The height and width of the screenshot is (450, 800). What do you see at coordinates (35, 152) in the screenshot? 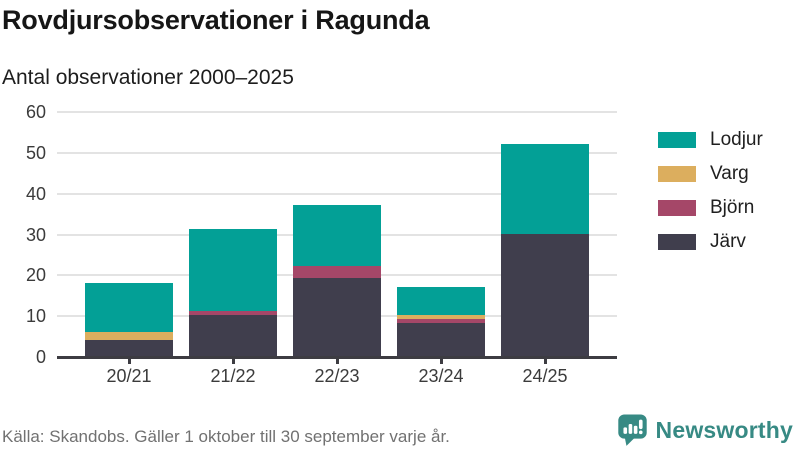
I see `y-tick-label: 50` at bounding box center [35, 152].